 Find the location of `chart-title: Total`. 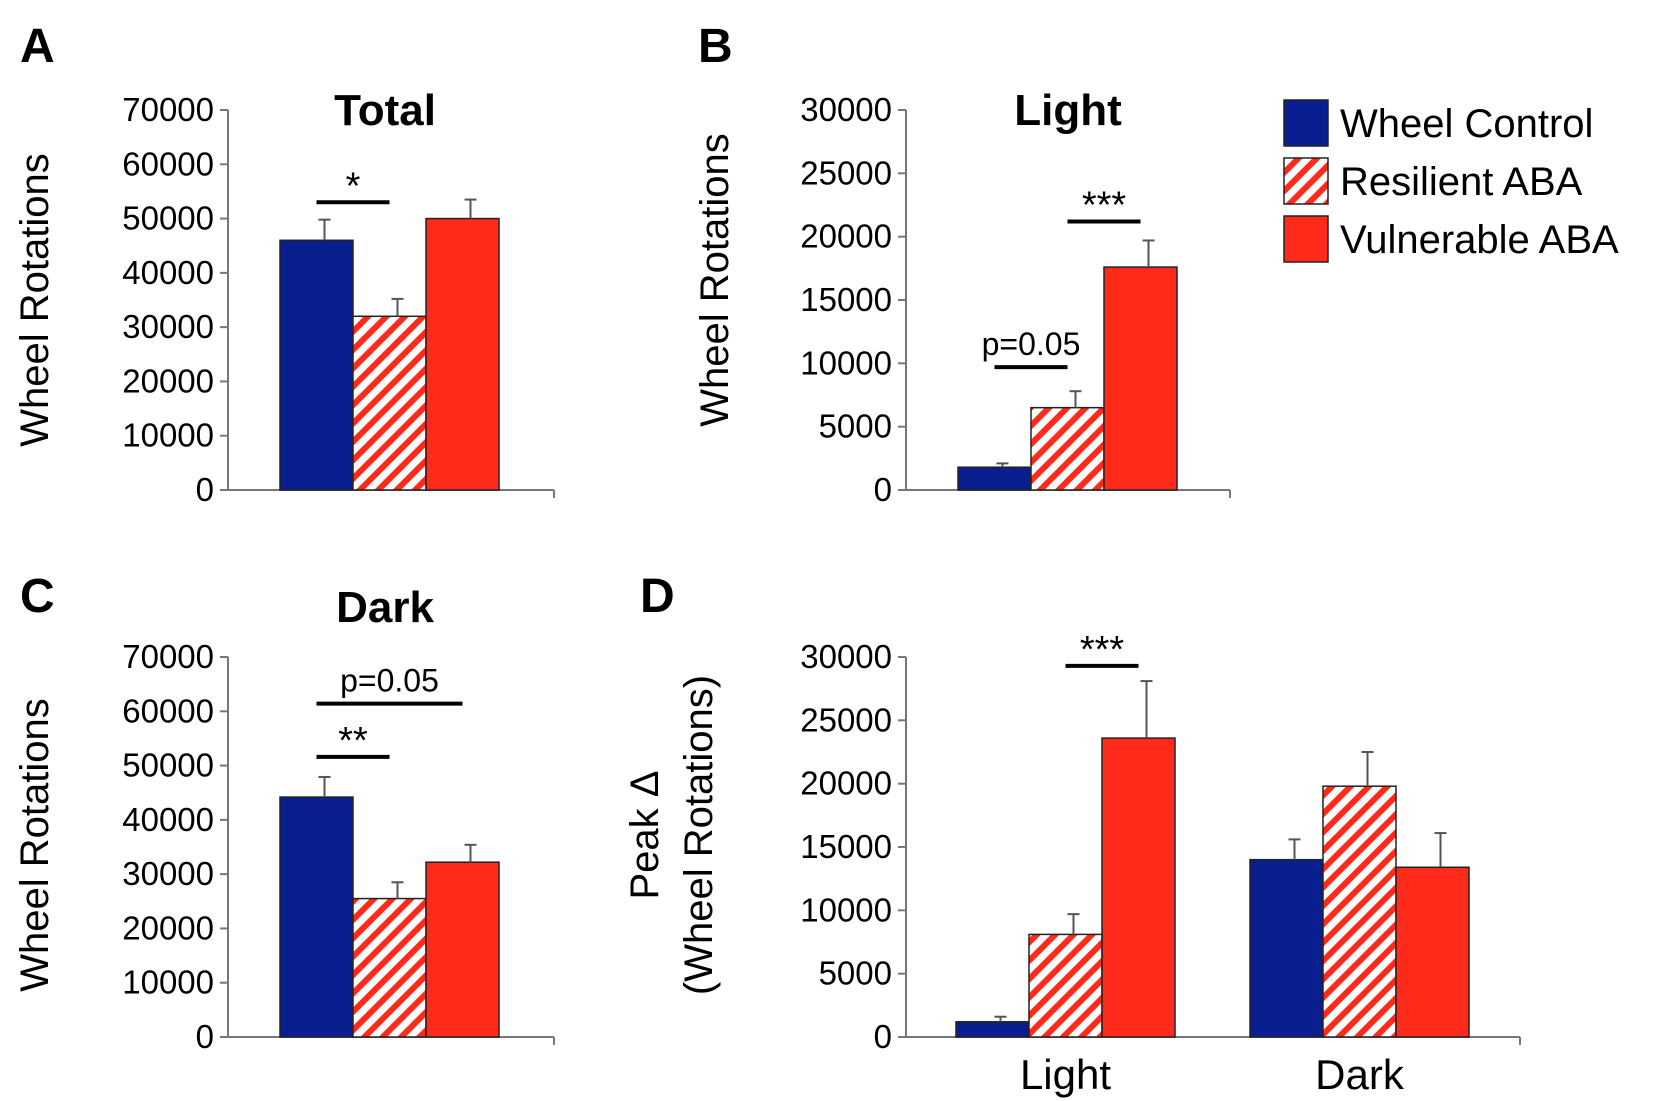

chart-title: Total is located at coordinates (385, 110).